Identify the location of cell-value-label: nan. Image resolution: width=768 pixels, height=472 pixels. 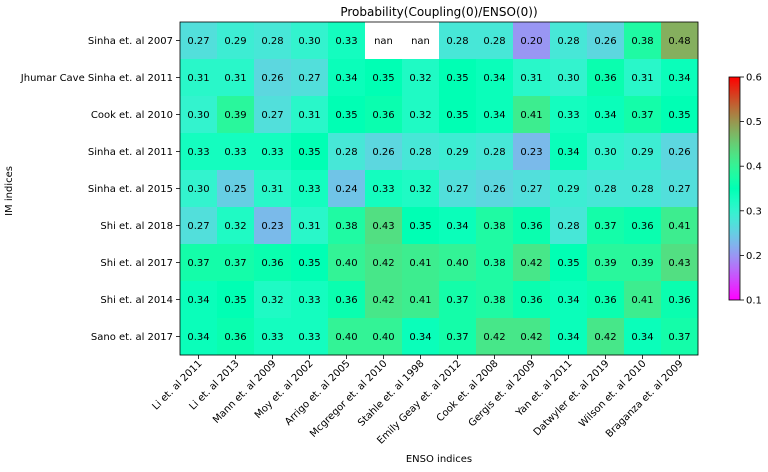
(420, 41).